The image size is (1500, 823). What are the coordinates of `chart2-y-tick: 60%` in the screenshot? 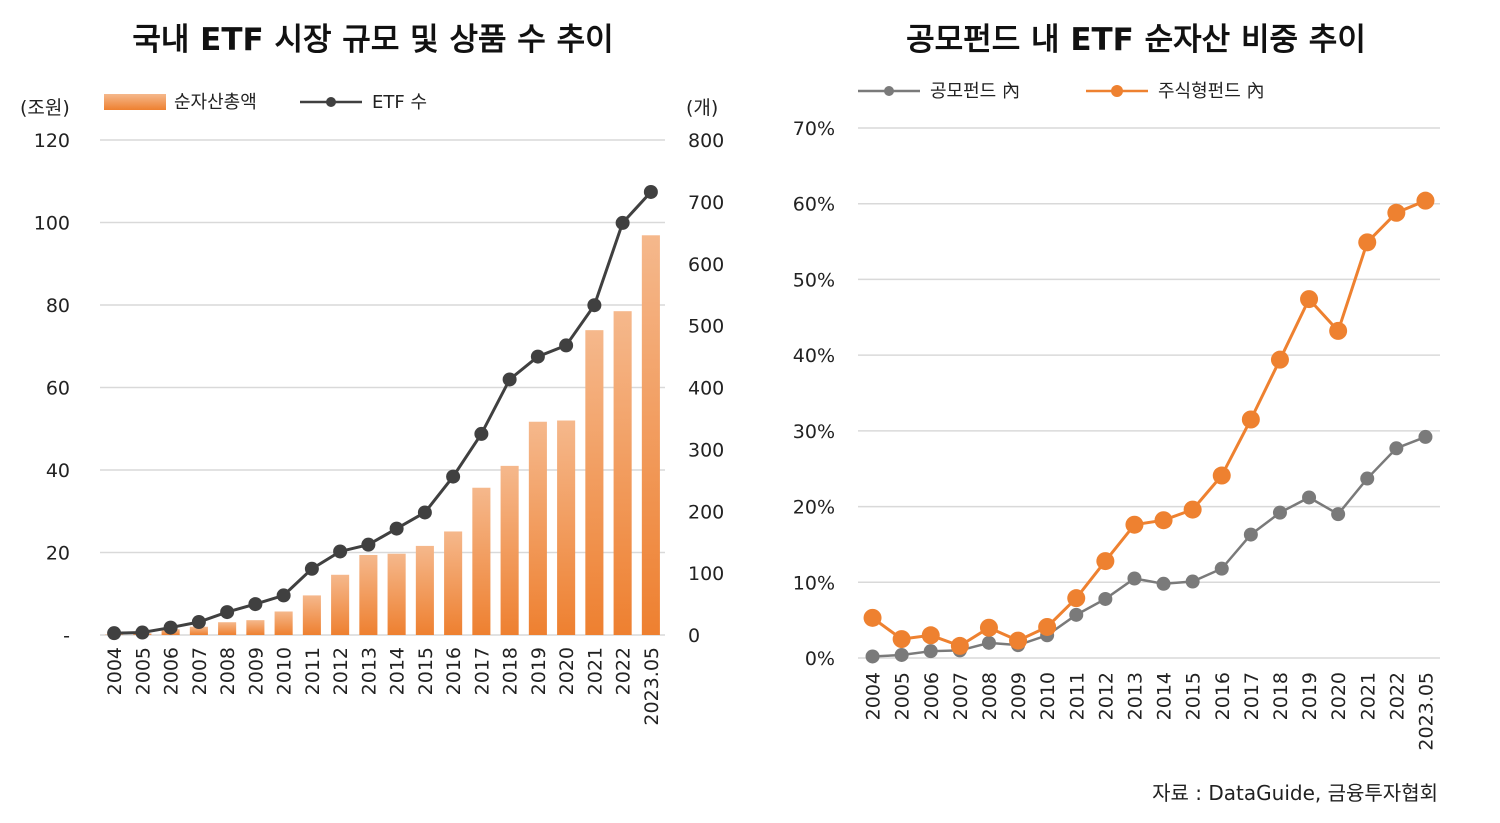 It's located at (814, 205).